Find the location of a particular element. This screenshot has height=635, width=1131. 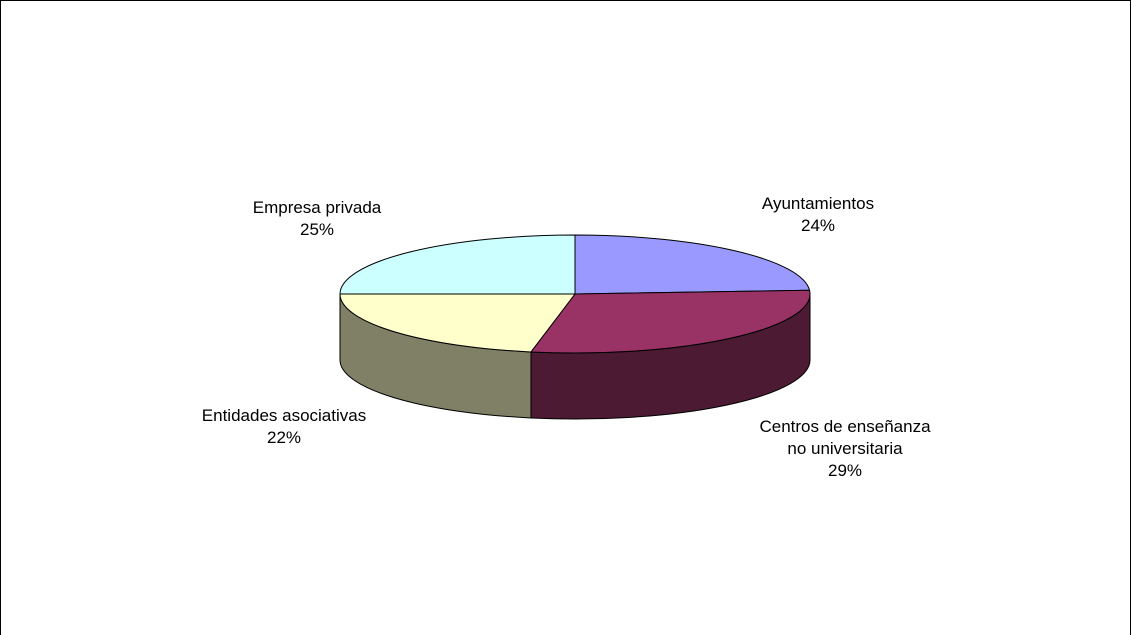

label-value: 25% is located at coordinates (317, 229).